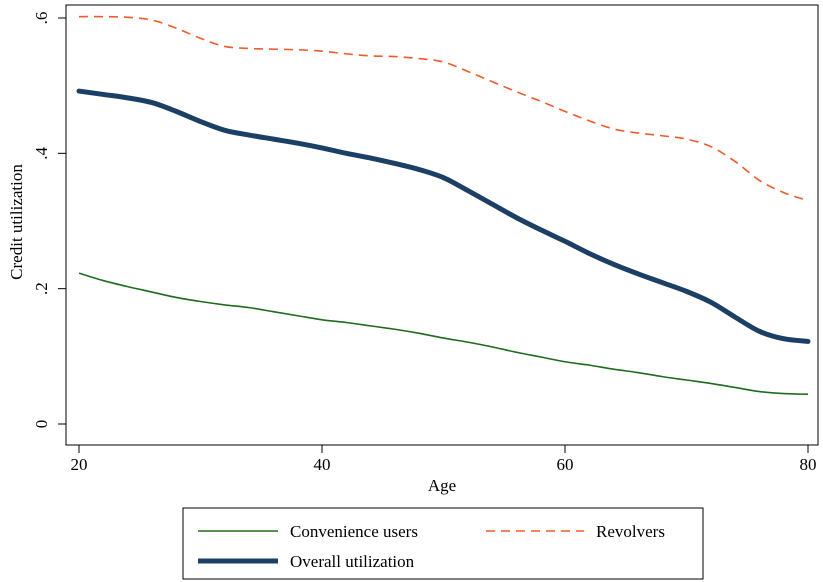  What do you see at coordinates (808, 464) in the screenshot?
I see `x-tick-label: 80` at bounding box center [808, 464].